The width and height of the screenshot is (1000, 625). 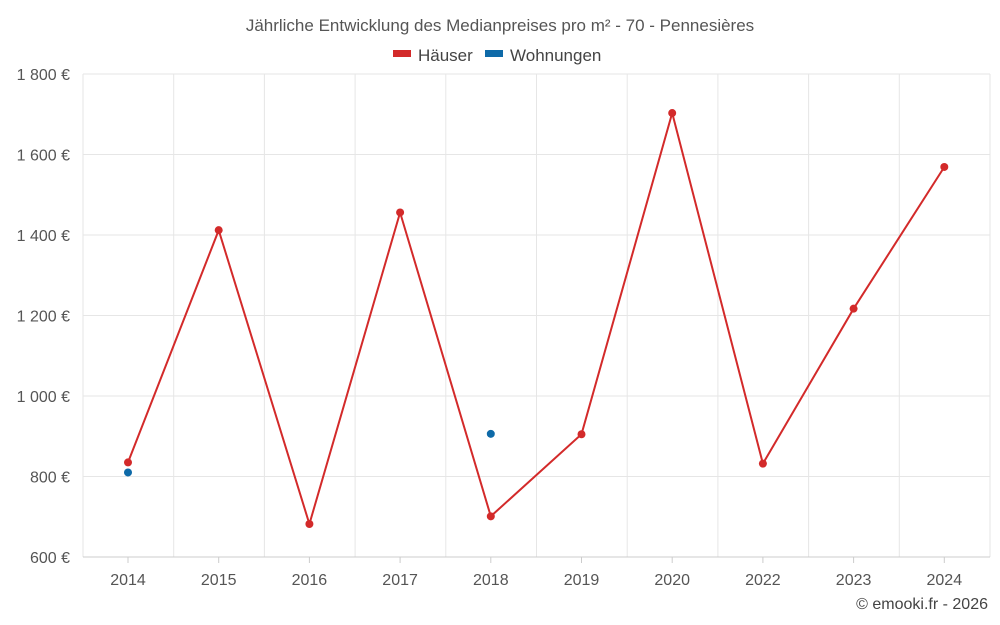 What do you see at coordinates (128, 472) in the screenshot?
I see `data-point-apartments-2014` at bounding box center [128, 472].